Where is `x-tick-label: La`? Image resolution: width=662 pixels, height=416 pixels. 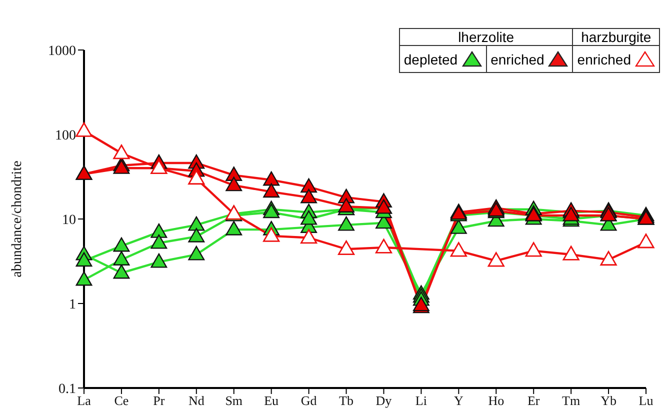 x-tick-label: La is located at coordinates (84, 400).